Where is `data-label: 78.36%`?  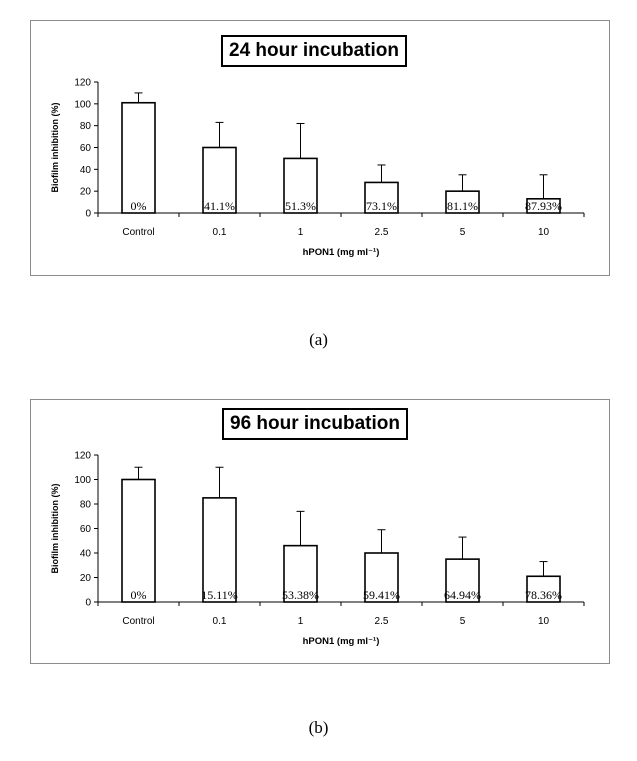
data-label: 78.36% is located at coordinates (543, 595).